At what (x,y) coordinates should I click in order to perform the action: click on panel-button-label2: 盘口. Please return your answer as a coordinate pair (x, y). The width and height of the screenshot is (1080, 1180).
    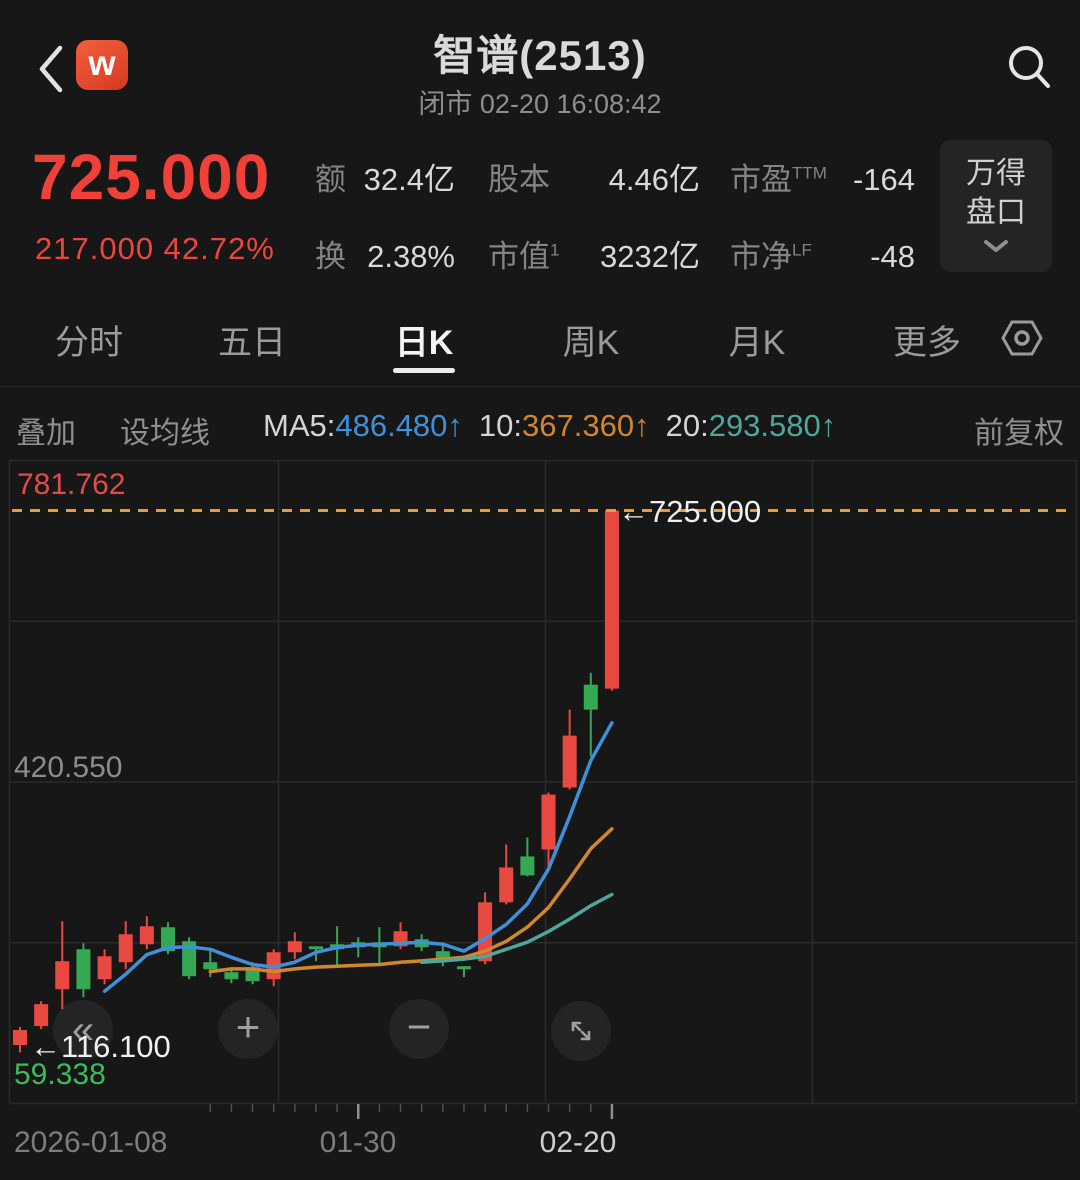
    Looking at the image, I should click on (996, 212).